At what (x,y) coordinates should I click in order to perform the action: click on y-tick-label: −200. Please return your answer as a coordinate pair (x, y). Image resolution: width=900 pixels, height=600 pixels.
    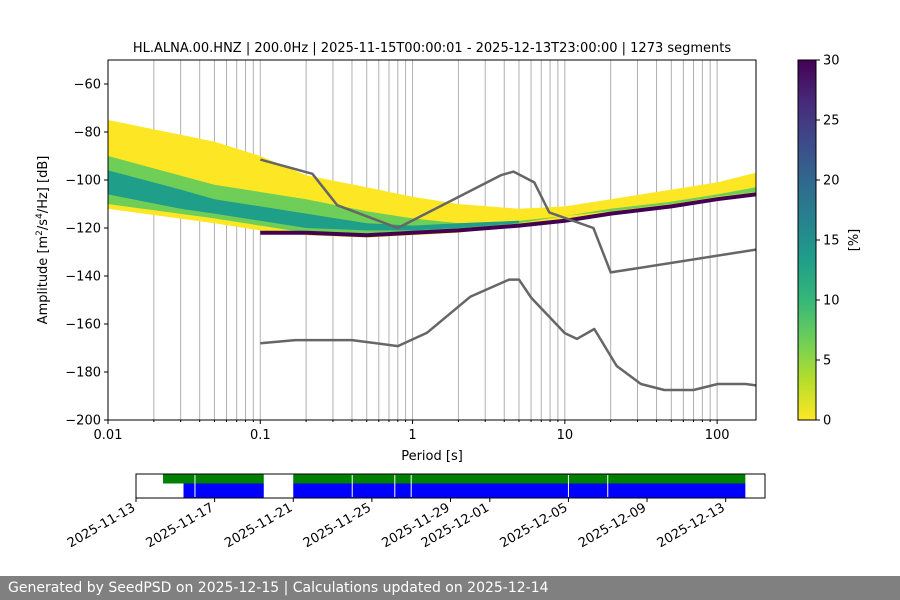
    Looking at the image, I should click on (83, 421).